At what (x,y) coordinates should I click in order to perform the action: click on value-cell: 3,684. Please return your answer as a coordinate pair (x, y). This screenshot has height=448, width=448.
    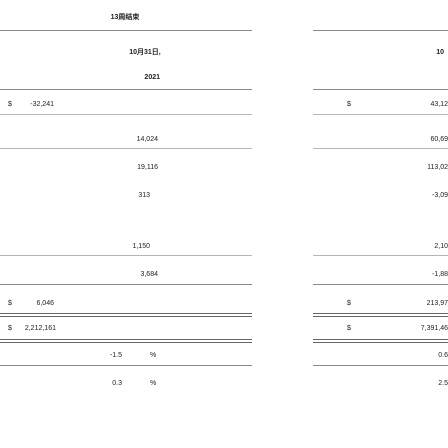
    Looking at the image, I should click on (149, 274).